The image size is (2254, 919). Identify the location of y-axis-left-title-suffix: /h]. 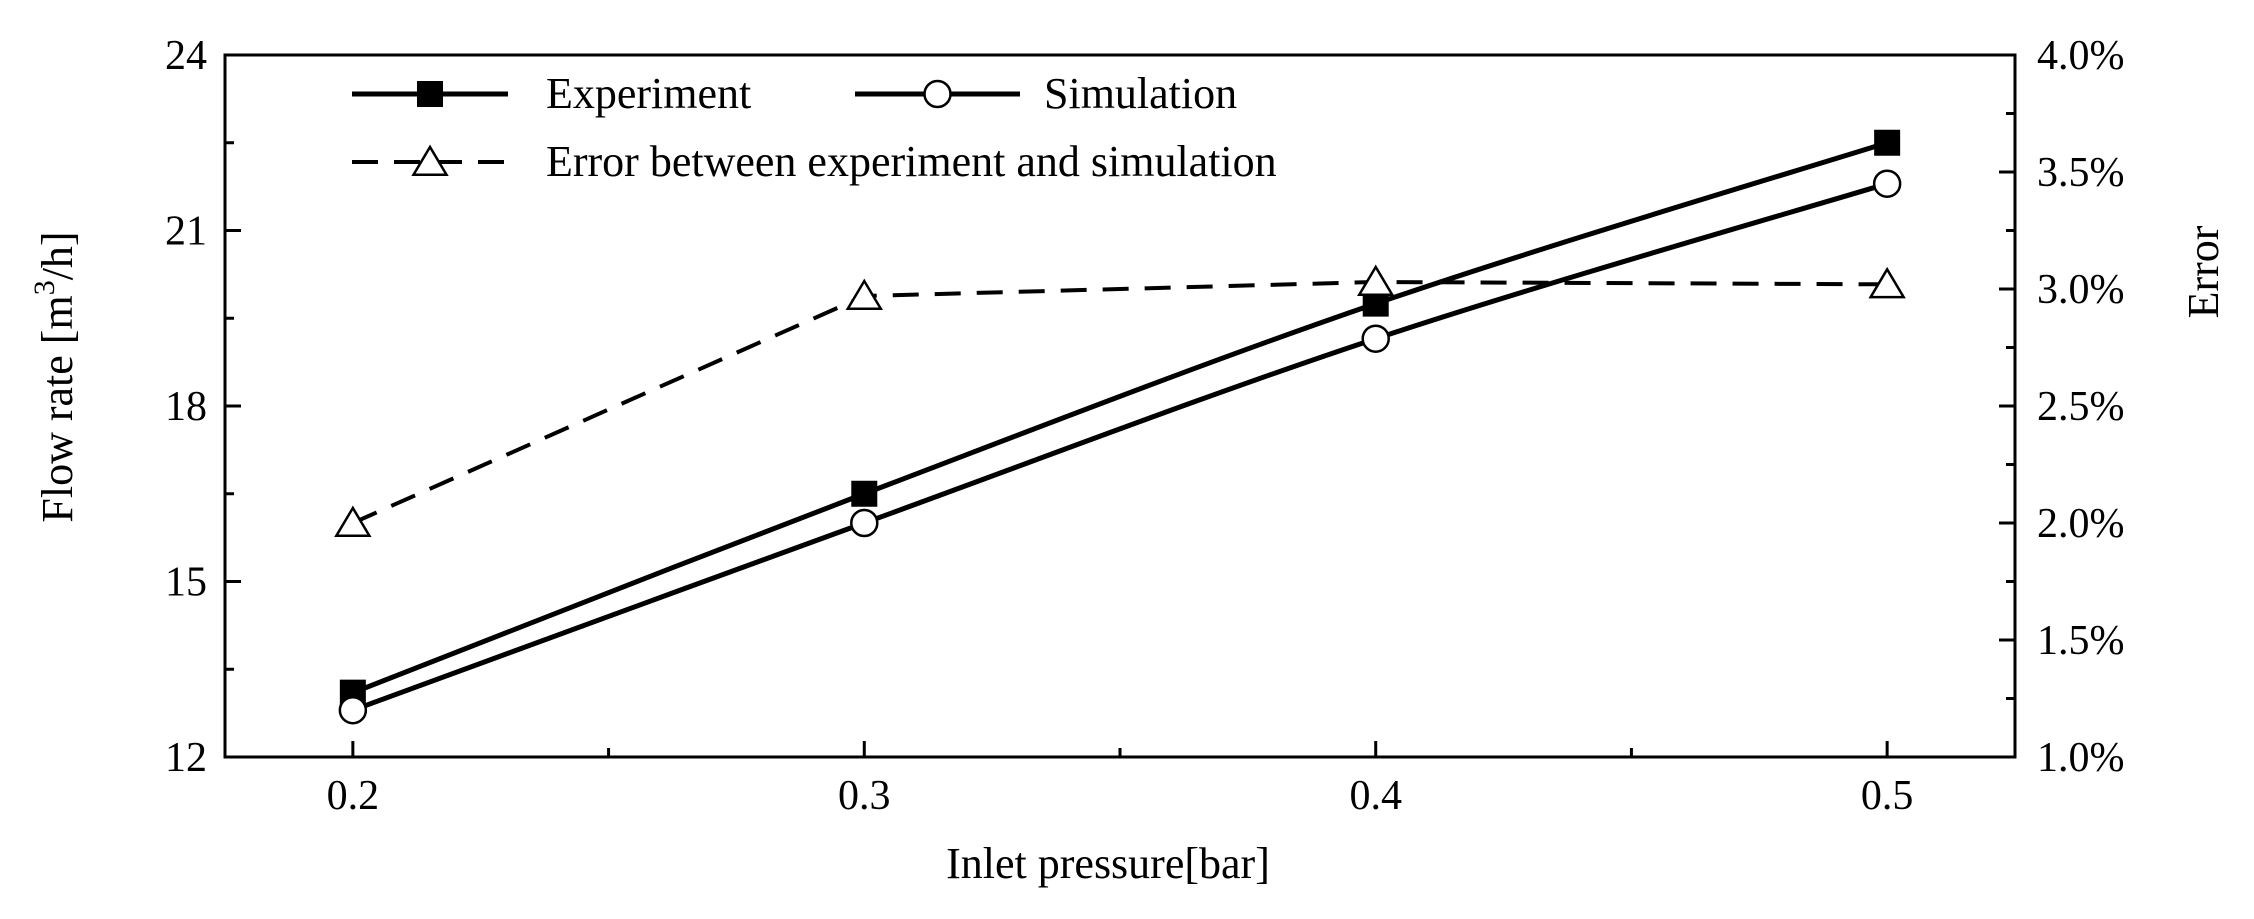
(57, 255).